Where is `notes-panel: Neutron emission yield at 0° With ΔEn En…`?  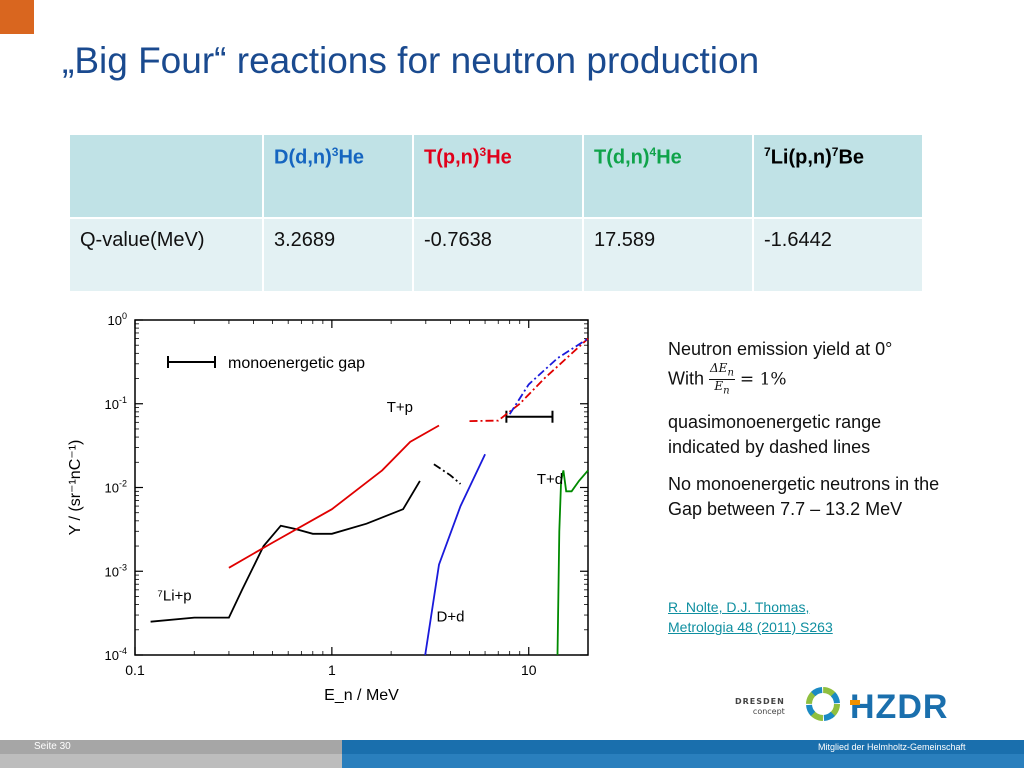 notes-panel: Neutron emission yield at 0° With ΔEn En… is located at coordinates (803, 429).